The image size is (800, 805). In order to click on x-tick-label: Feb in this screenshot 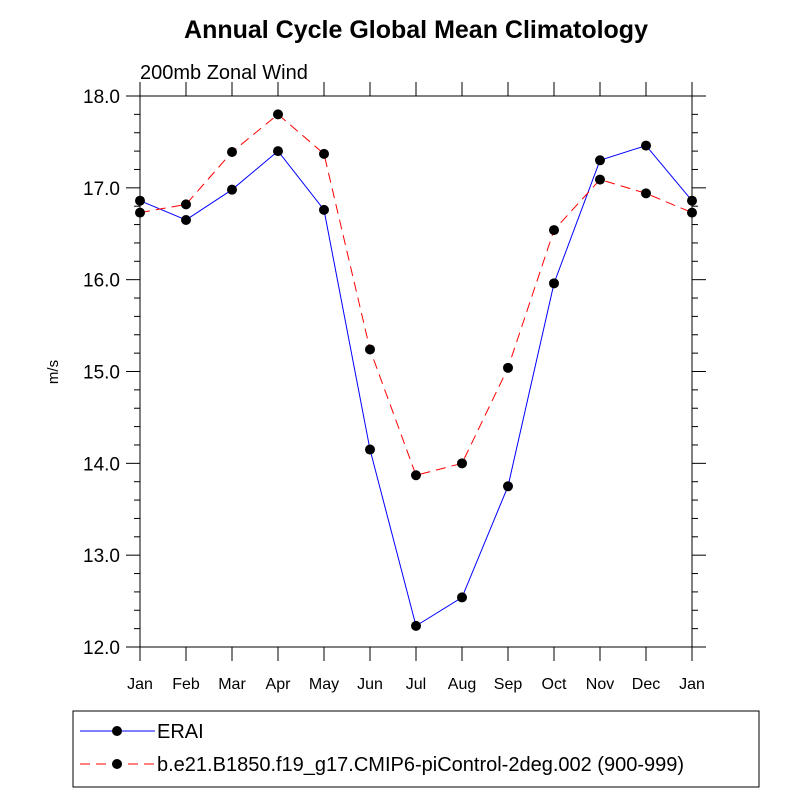, I will do `click(186, 684)`.